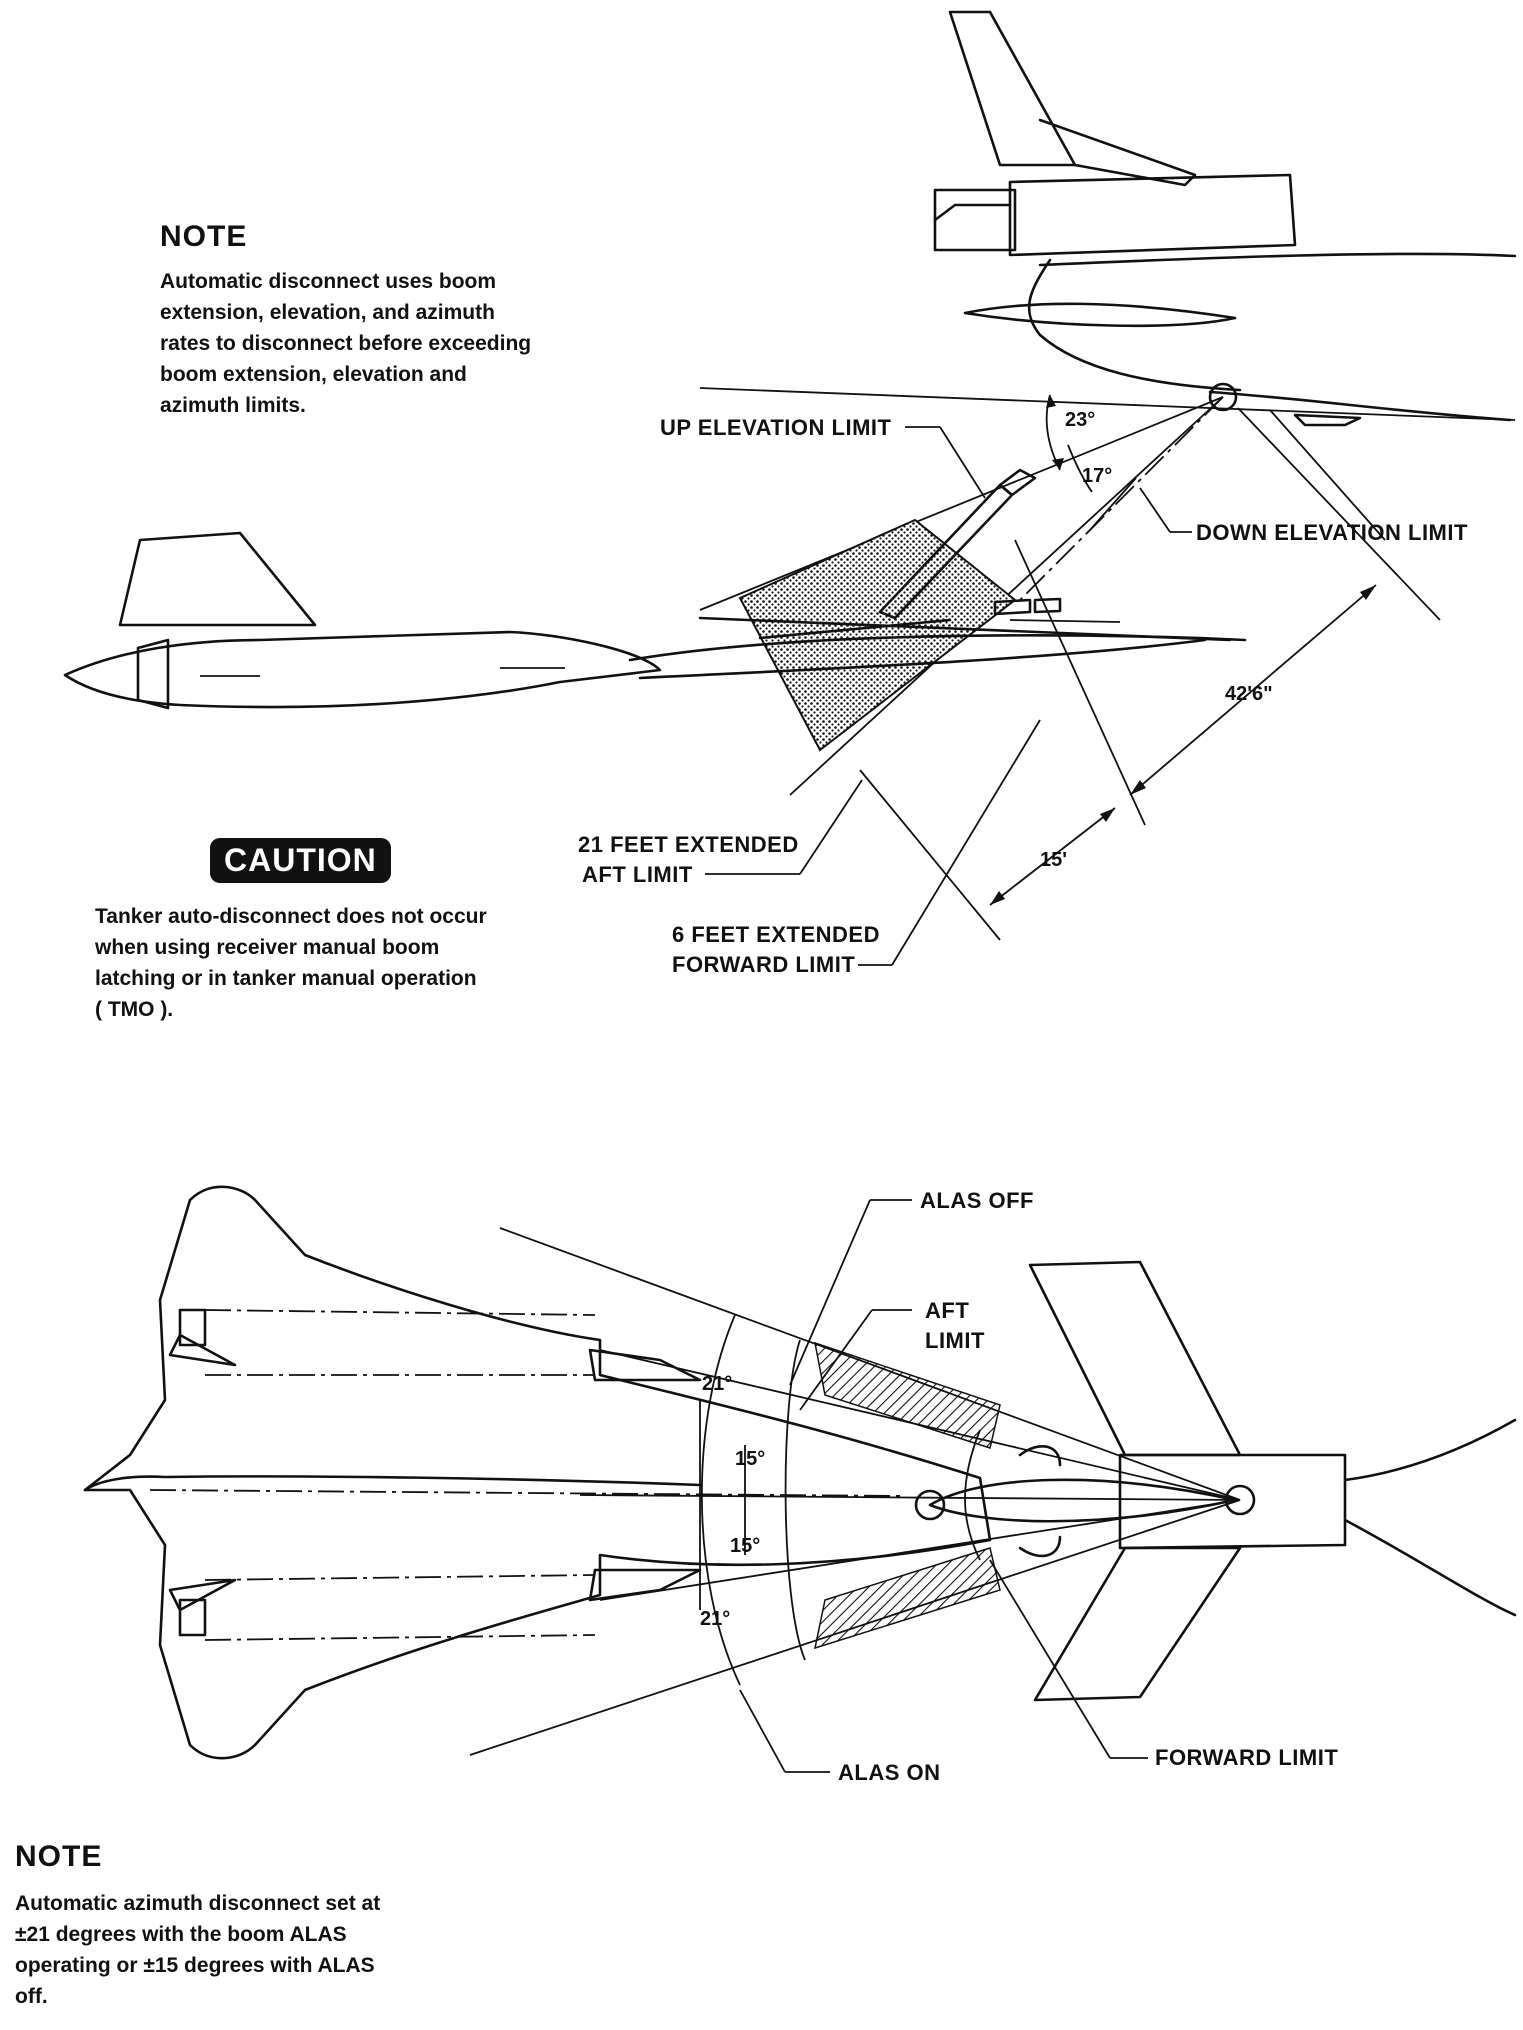 This screenshot has width=1523, height=2030. What do you see at coordinates (195, 1965) in the screenshot?
I see `note-bottom-line-3: operating or ±15 degrees with ALAS` at bounding box center [195, 1965].